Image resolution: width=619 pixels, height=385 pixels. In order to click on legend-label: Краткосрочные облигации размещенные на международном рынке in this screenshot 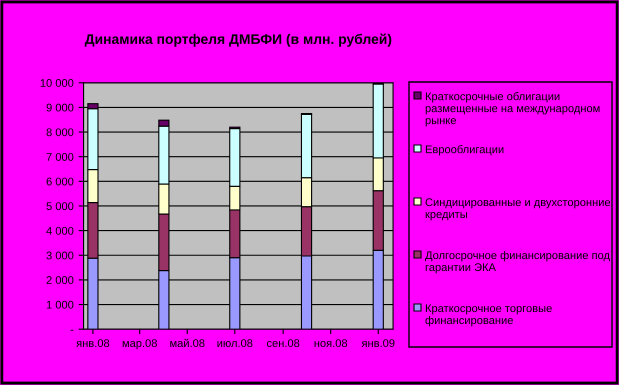, I will do `click(513, 109)`.